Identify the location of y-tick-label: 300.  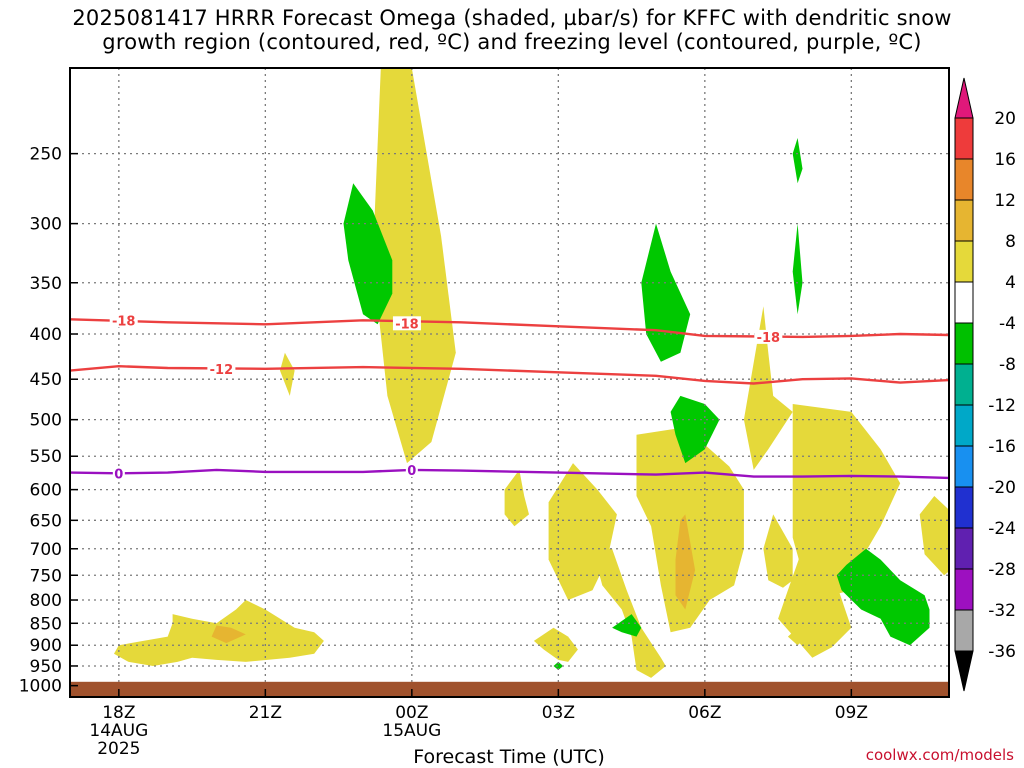
(46, 225).